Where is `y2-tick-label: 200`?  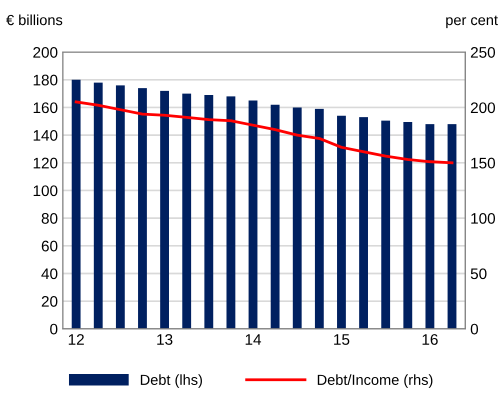
y2-tick-label: 200 is located at coordinates (483, 108).